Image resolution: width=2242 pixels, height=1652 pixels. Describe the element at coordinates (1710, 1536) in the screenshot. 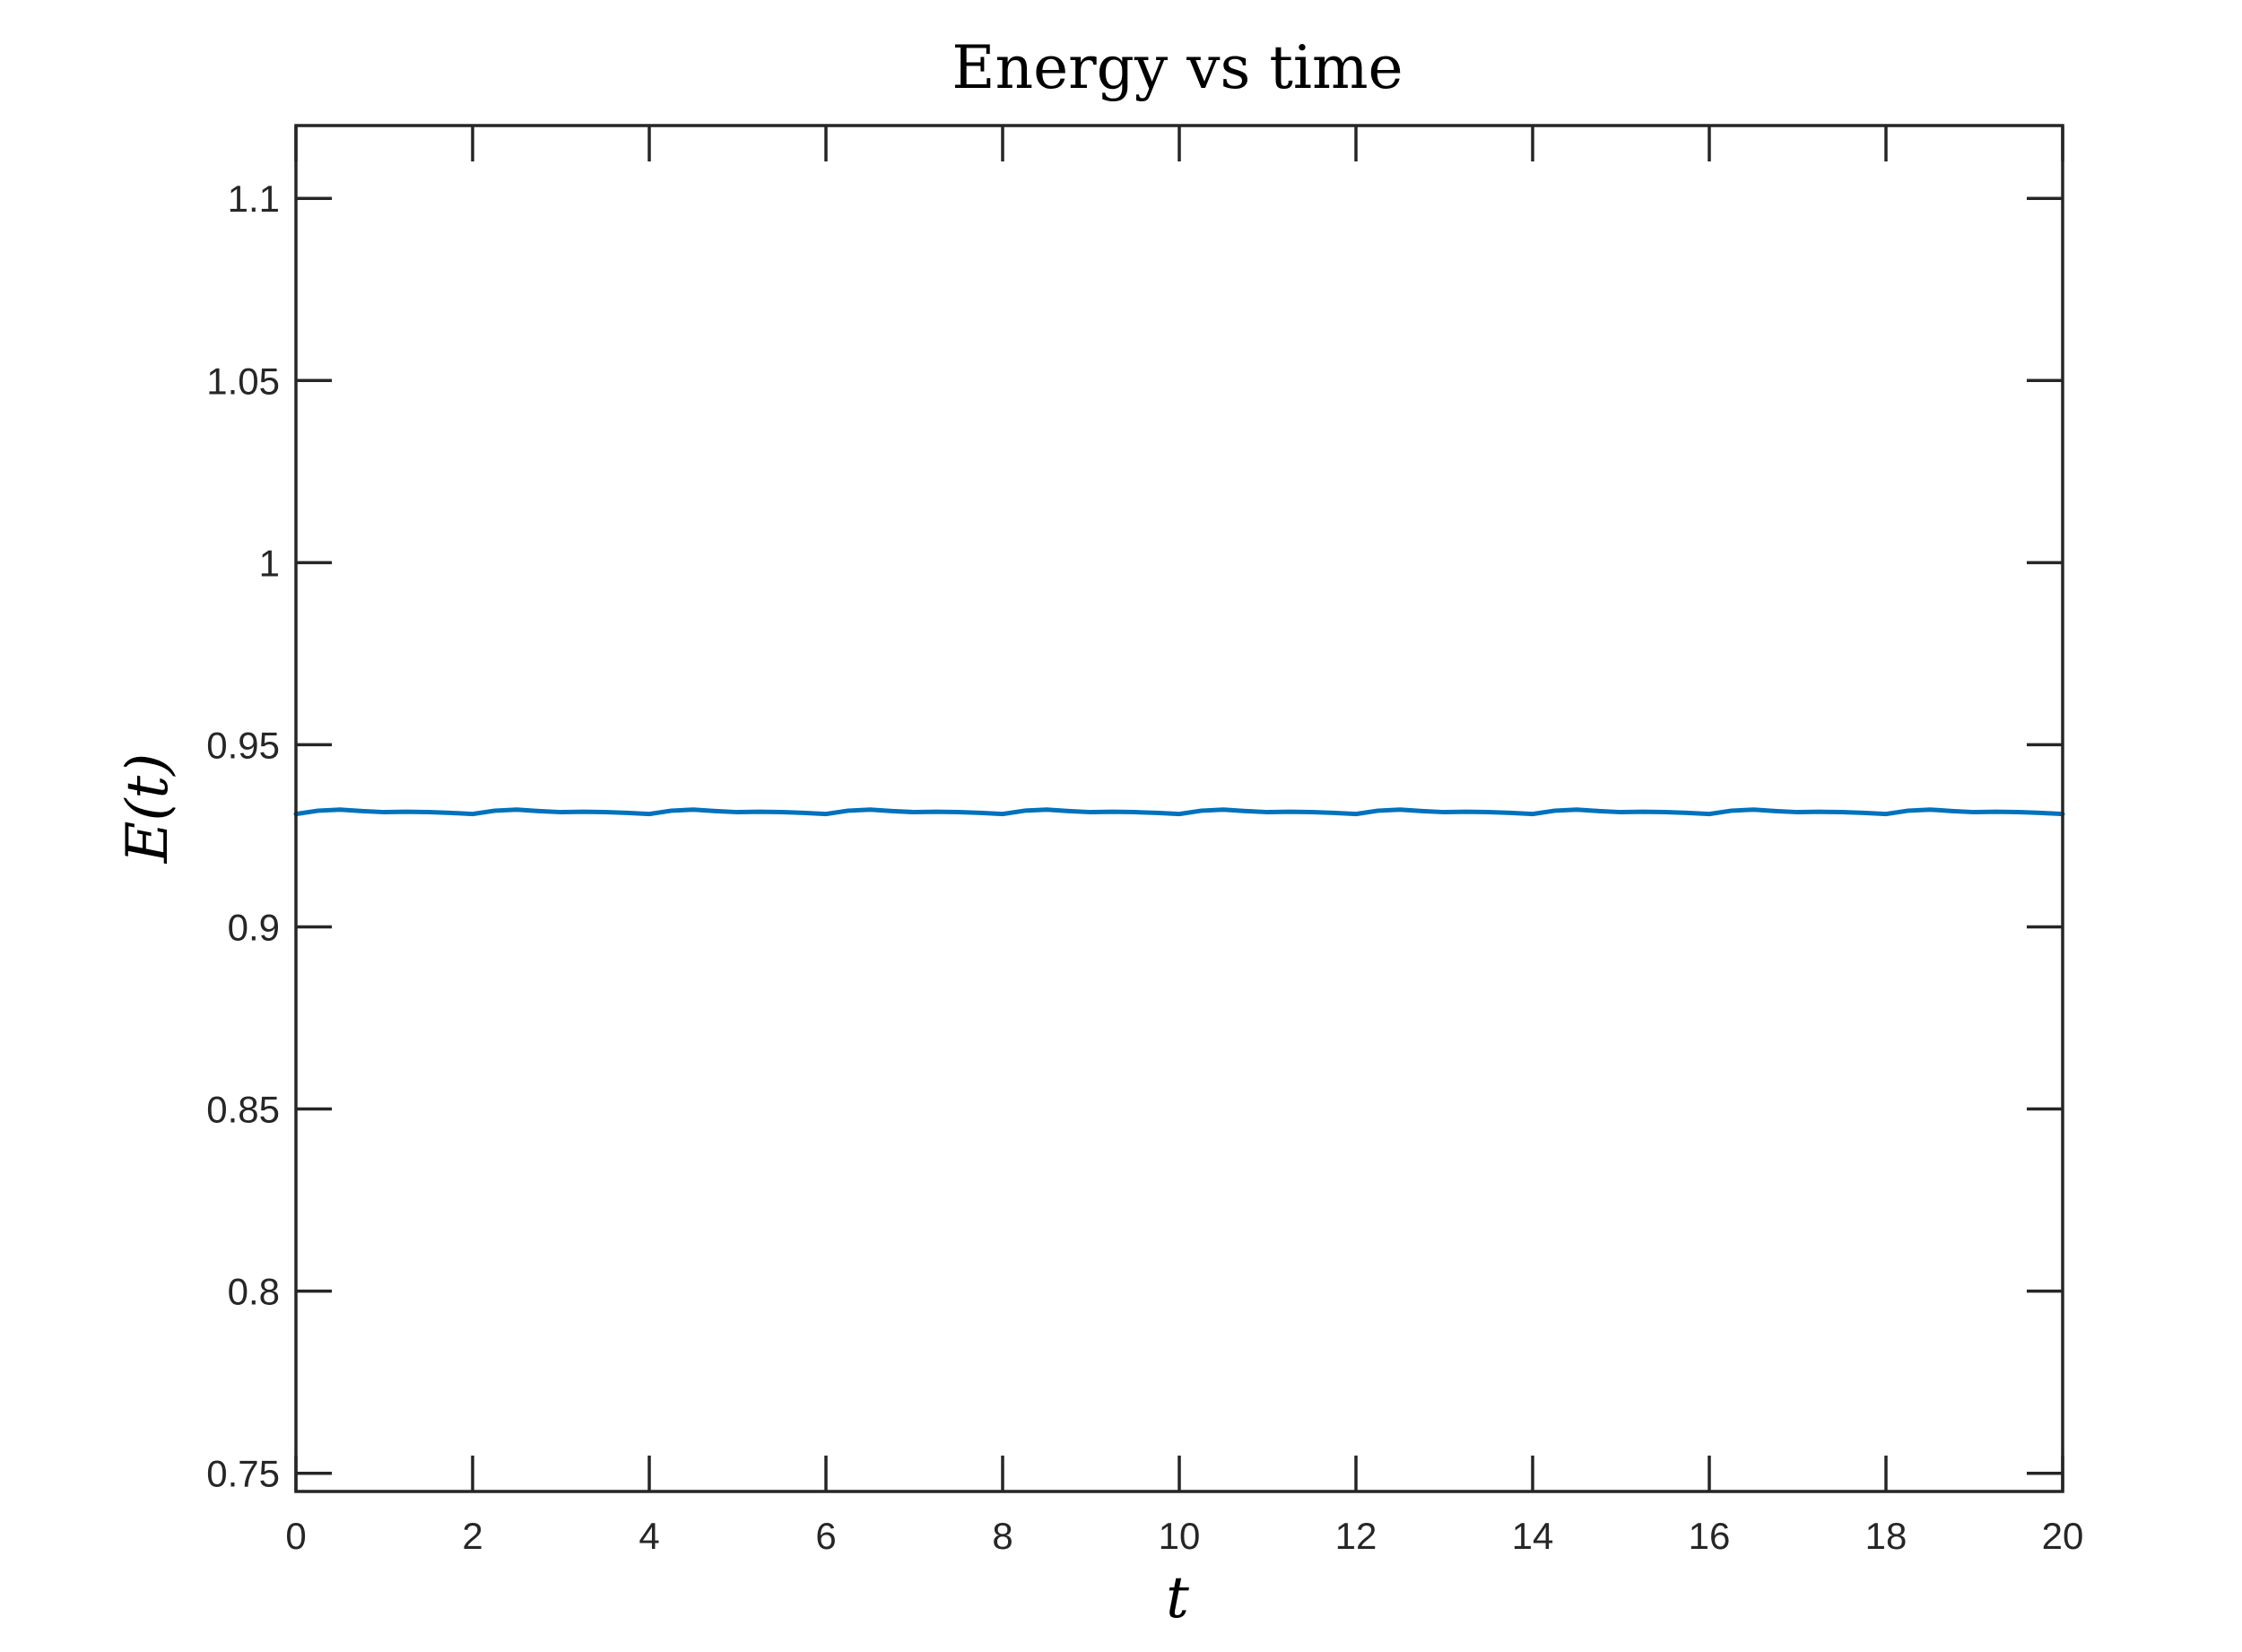

I see `x-tick-label: 16` at that location.